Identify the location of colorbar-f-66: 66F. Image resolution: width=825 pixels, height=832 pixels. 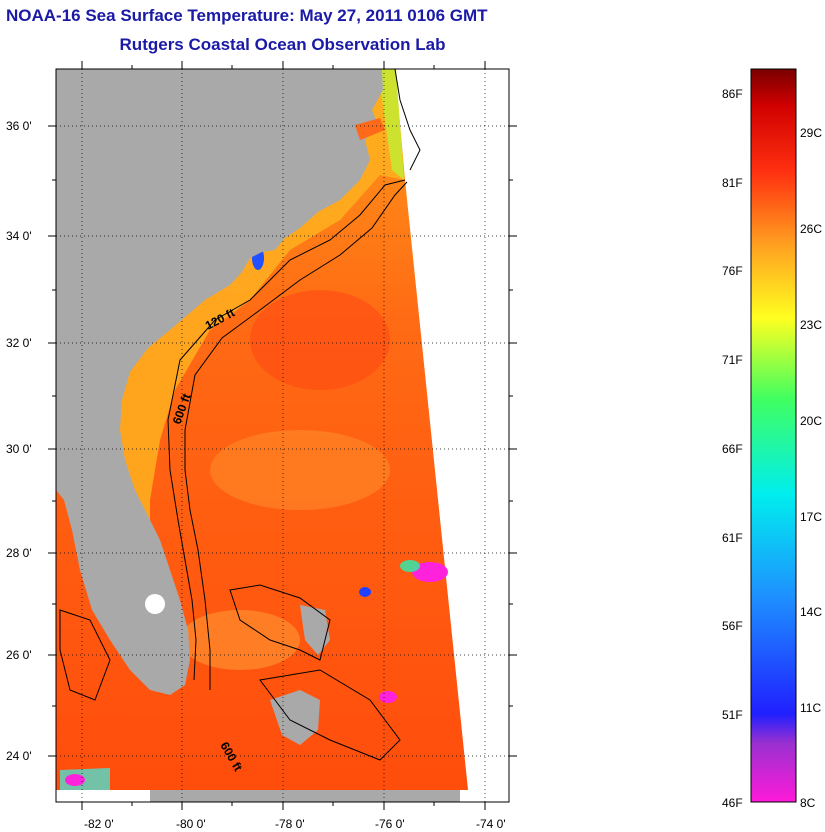
(732, 449).